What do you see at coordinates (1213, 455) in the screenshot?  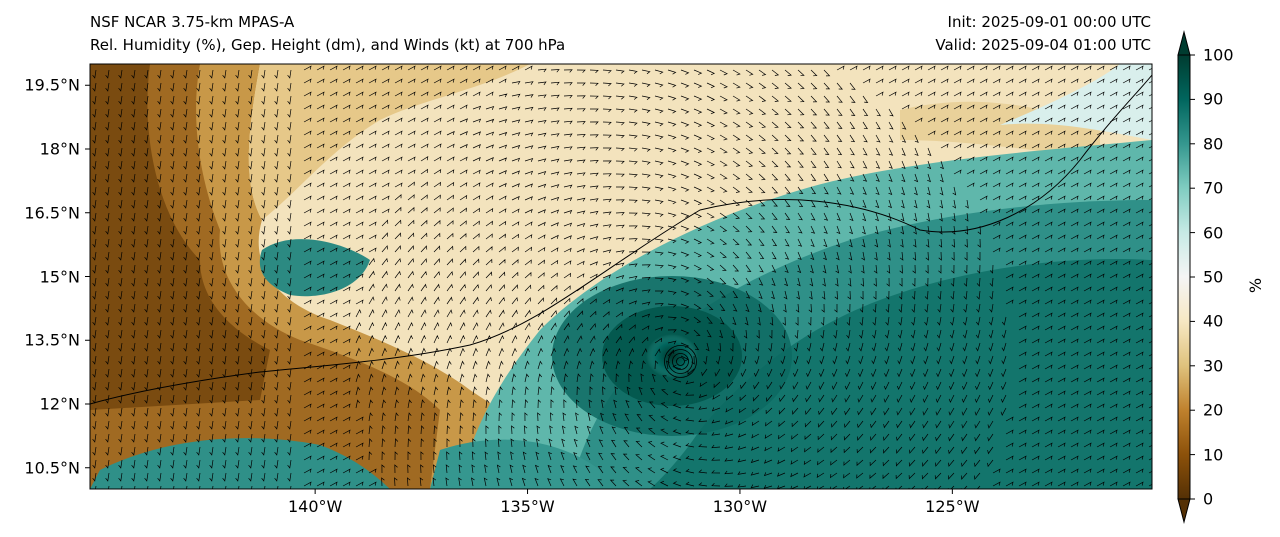 I see `colorbar-tick-label: 10` at bounding box center [1213, 455].